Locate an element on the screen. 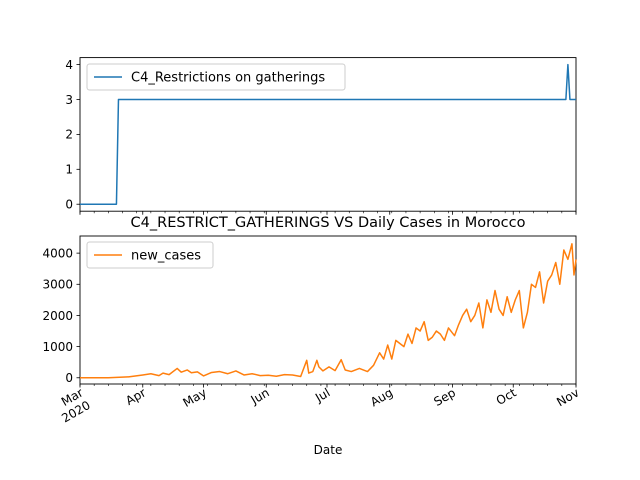 The image size is (640, 480). top-legend: C4_Restrictions on gatherings is located at coordinates (216, 77).